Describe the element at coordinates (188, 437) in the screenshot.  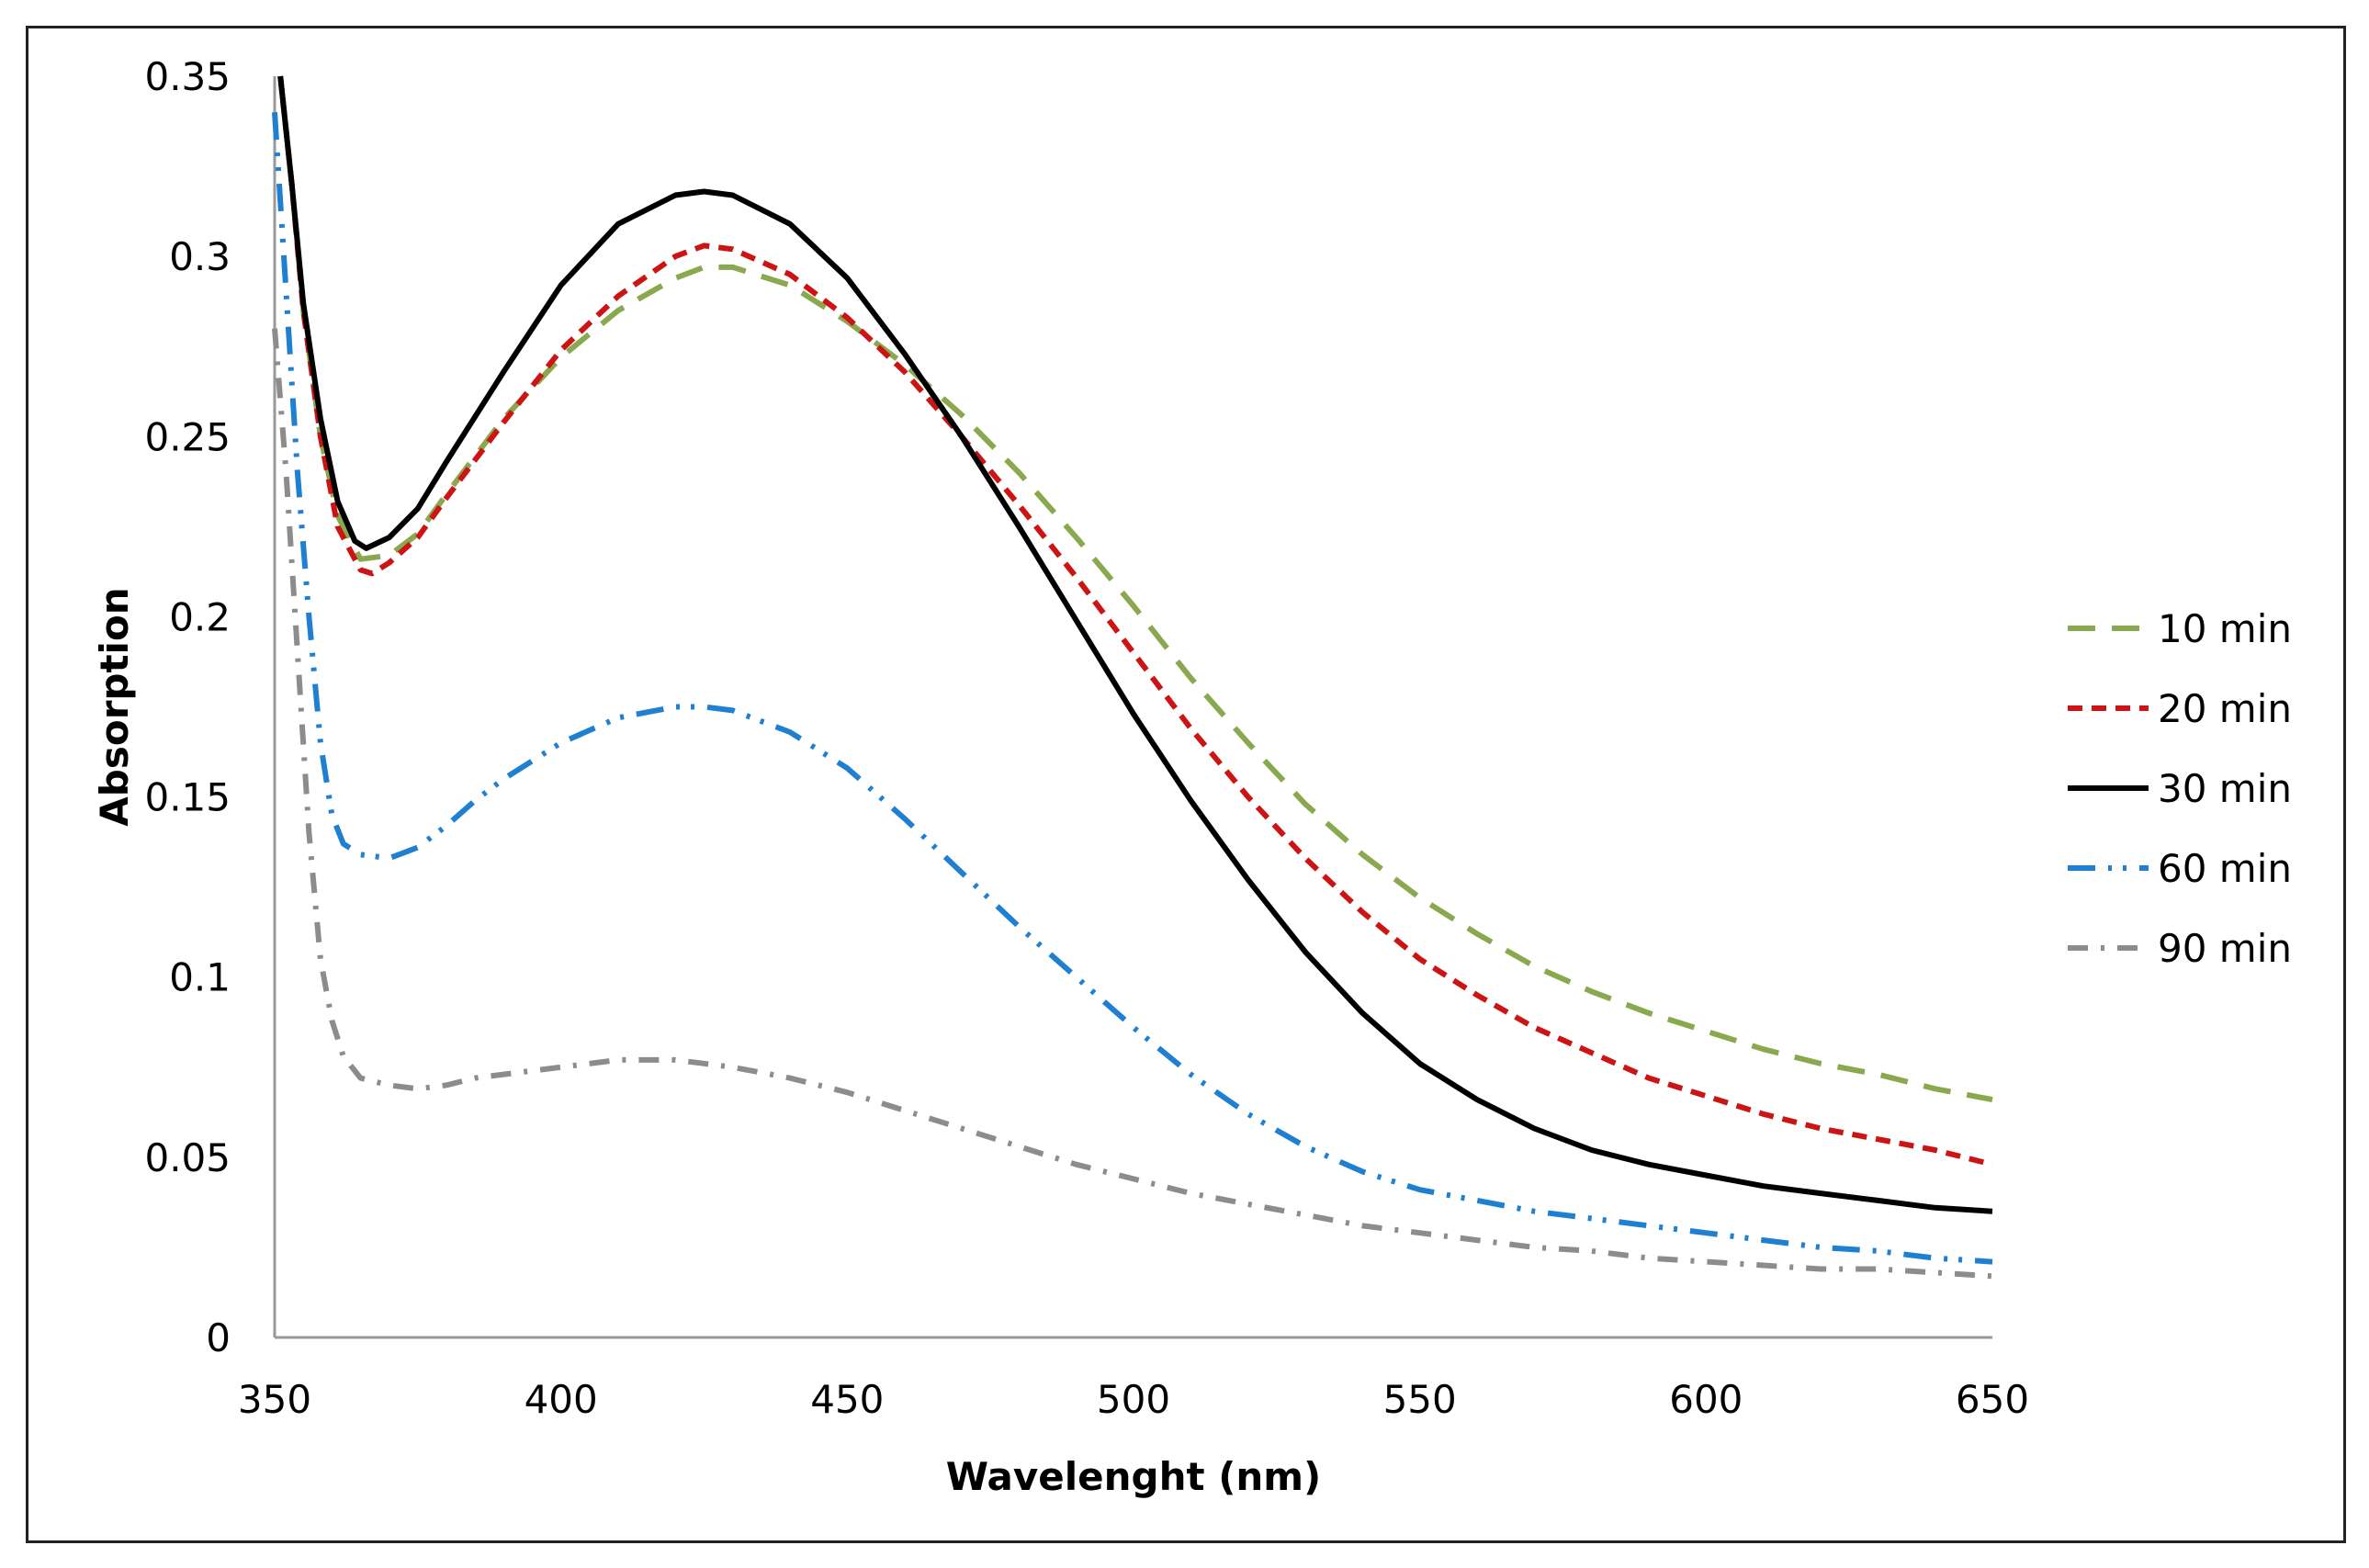
I see `y-tick-label: 0.25` at that location.